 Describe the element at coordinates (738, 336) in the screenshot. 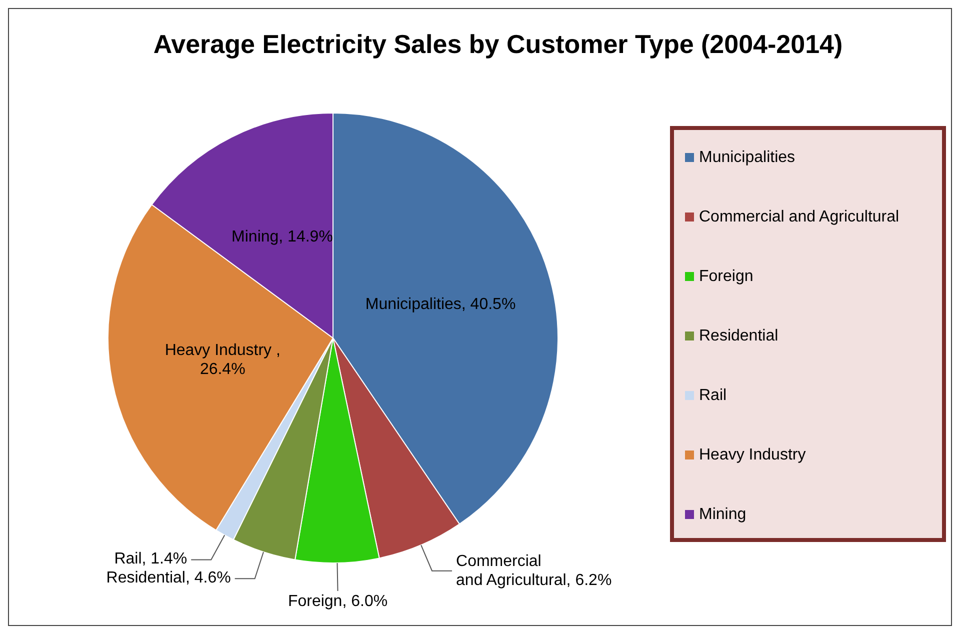

I see `legend-label: Residential` at that location.